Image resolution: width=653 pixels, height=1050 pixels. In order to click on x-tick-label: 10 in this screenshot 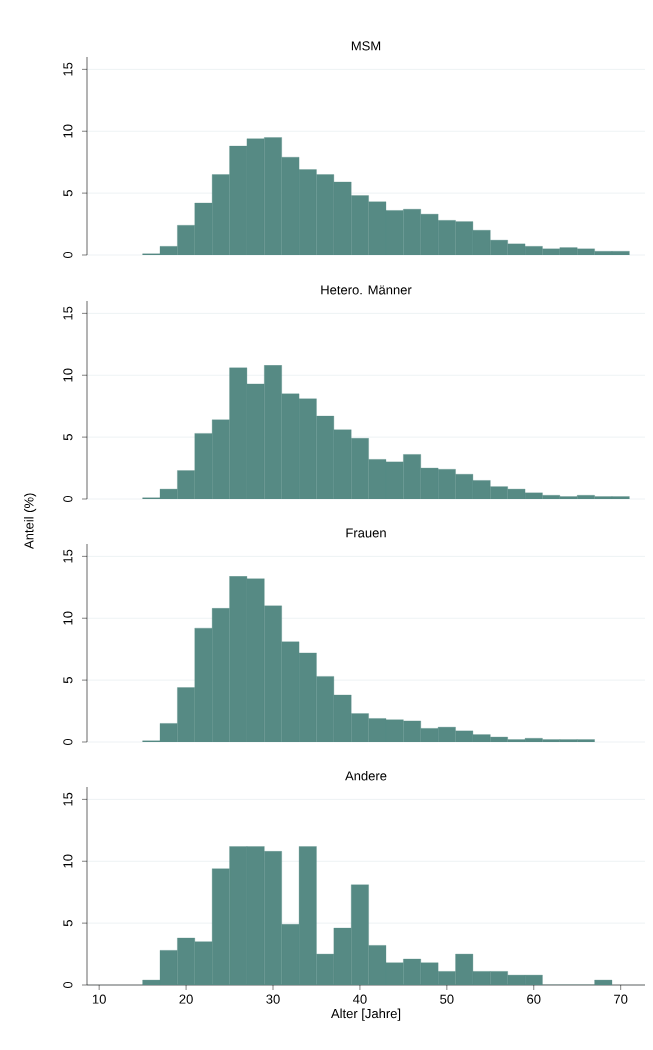, I will do `click(99, 999)`.